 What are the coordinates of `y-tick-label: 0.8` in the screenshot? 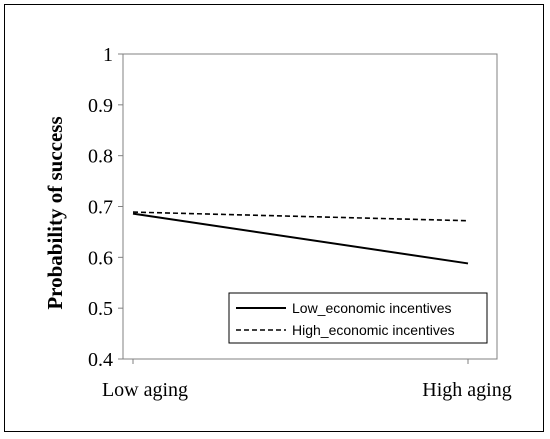 It's located at (100, 157).